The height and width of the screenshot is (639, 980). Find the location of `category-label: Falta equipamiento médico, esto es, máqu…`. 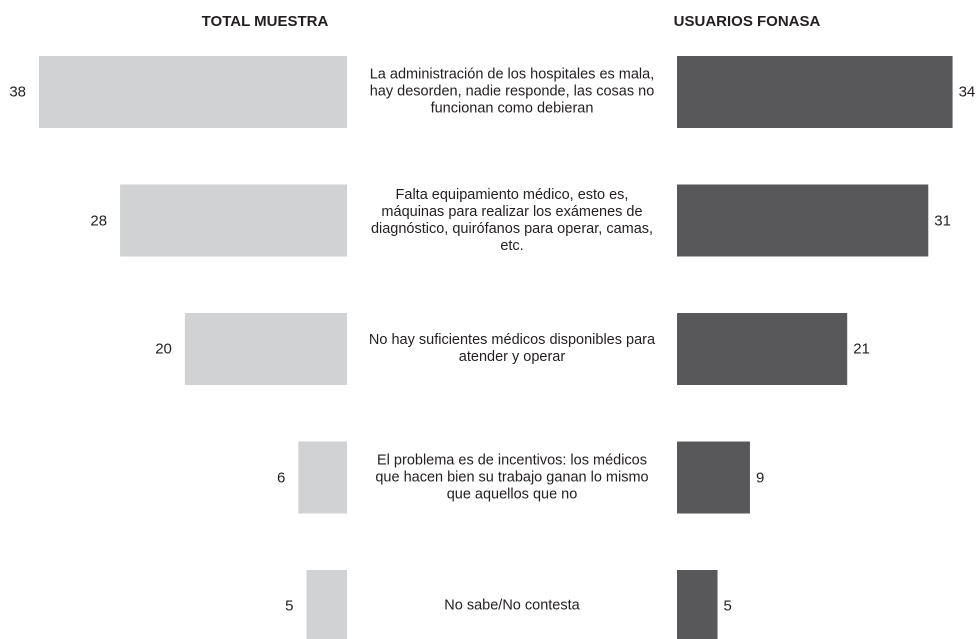

category-label: Falta equipamiento médico, esto es, máqu… is located at coordinates (512, 220).